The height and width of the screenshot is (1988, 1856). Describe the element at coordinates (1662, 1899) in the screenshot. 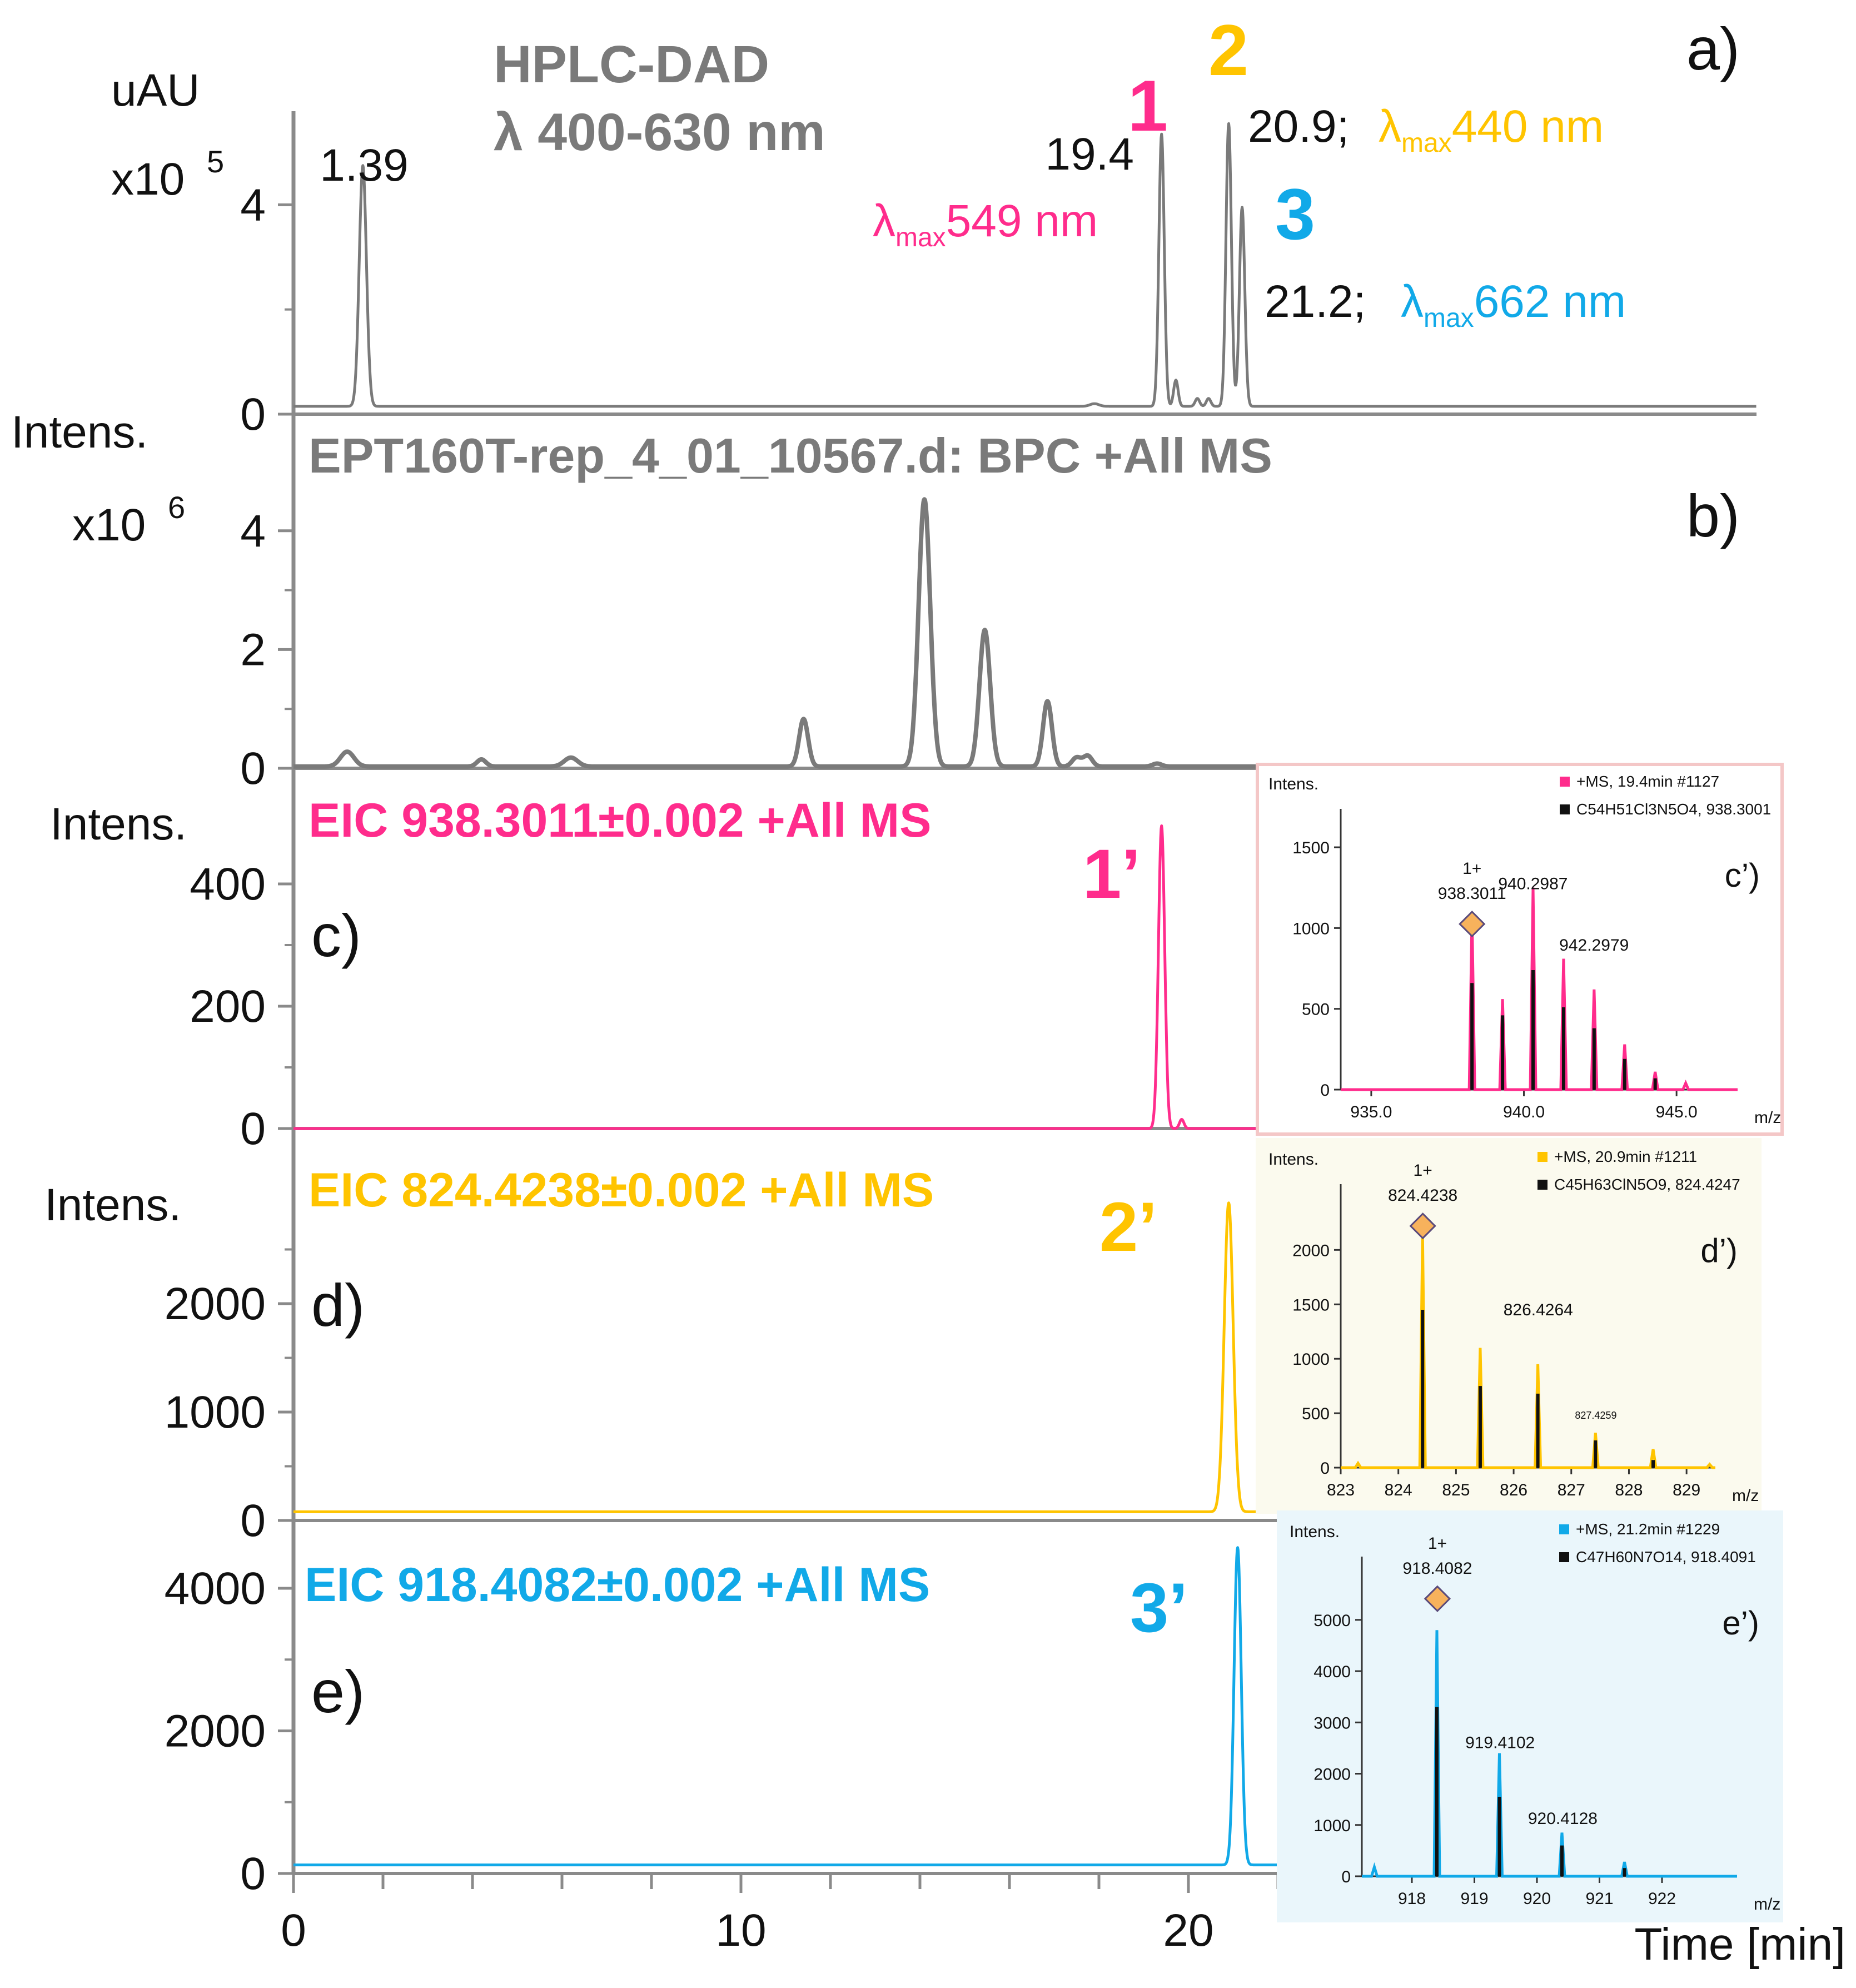

I see `inset-xtick-label: 922` at that location.